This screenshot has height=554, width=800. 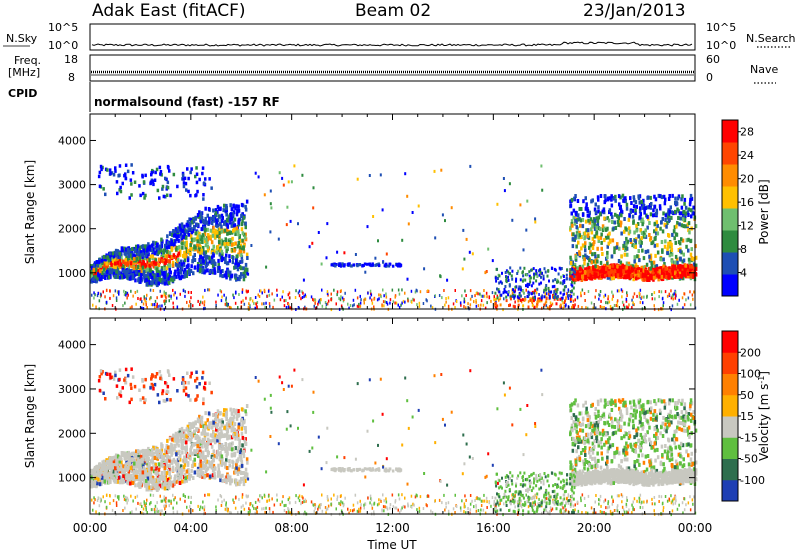 I want to click on nave-label: Nave, so click(x=764, y=69).